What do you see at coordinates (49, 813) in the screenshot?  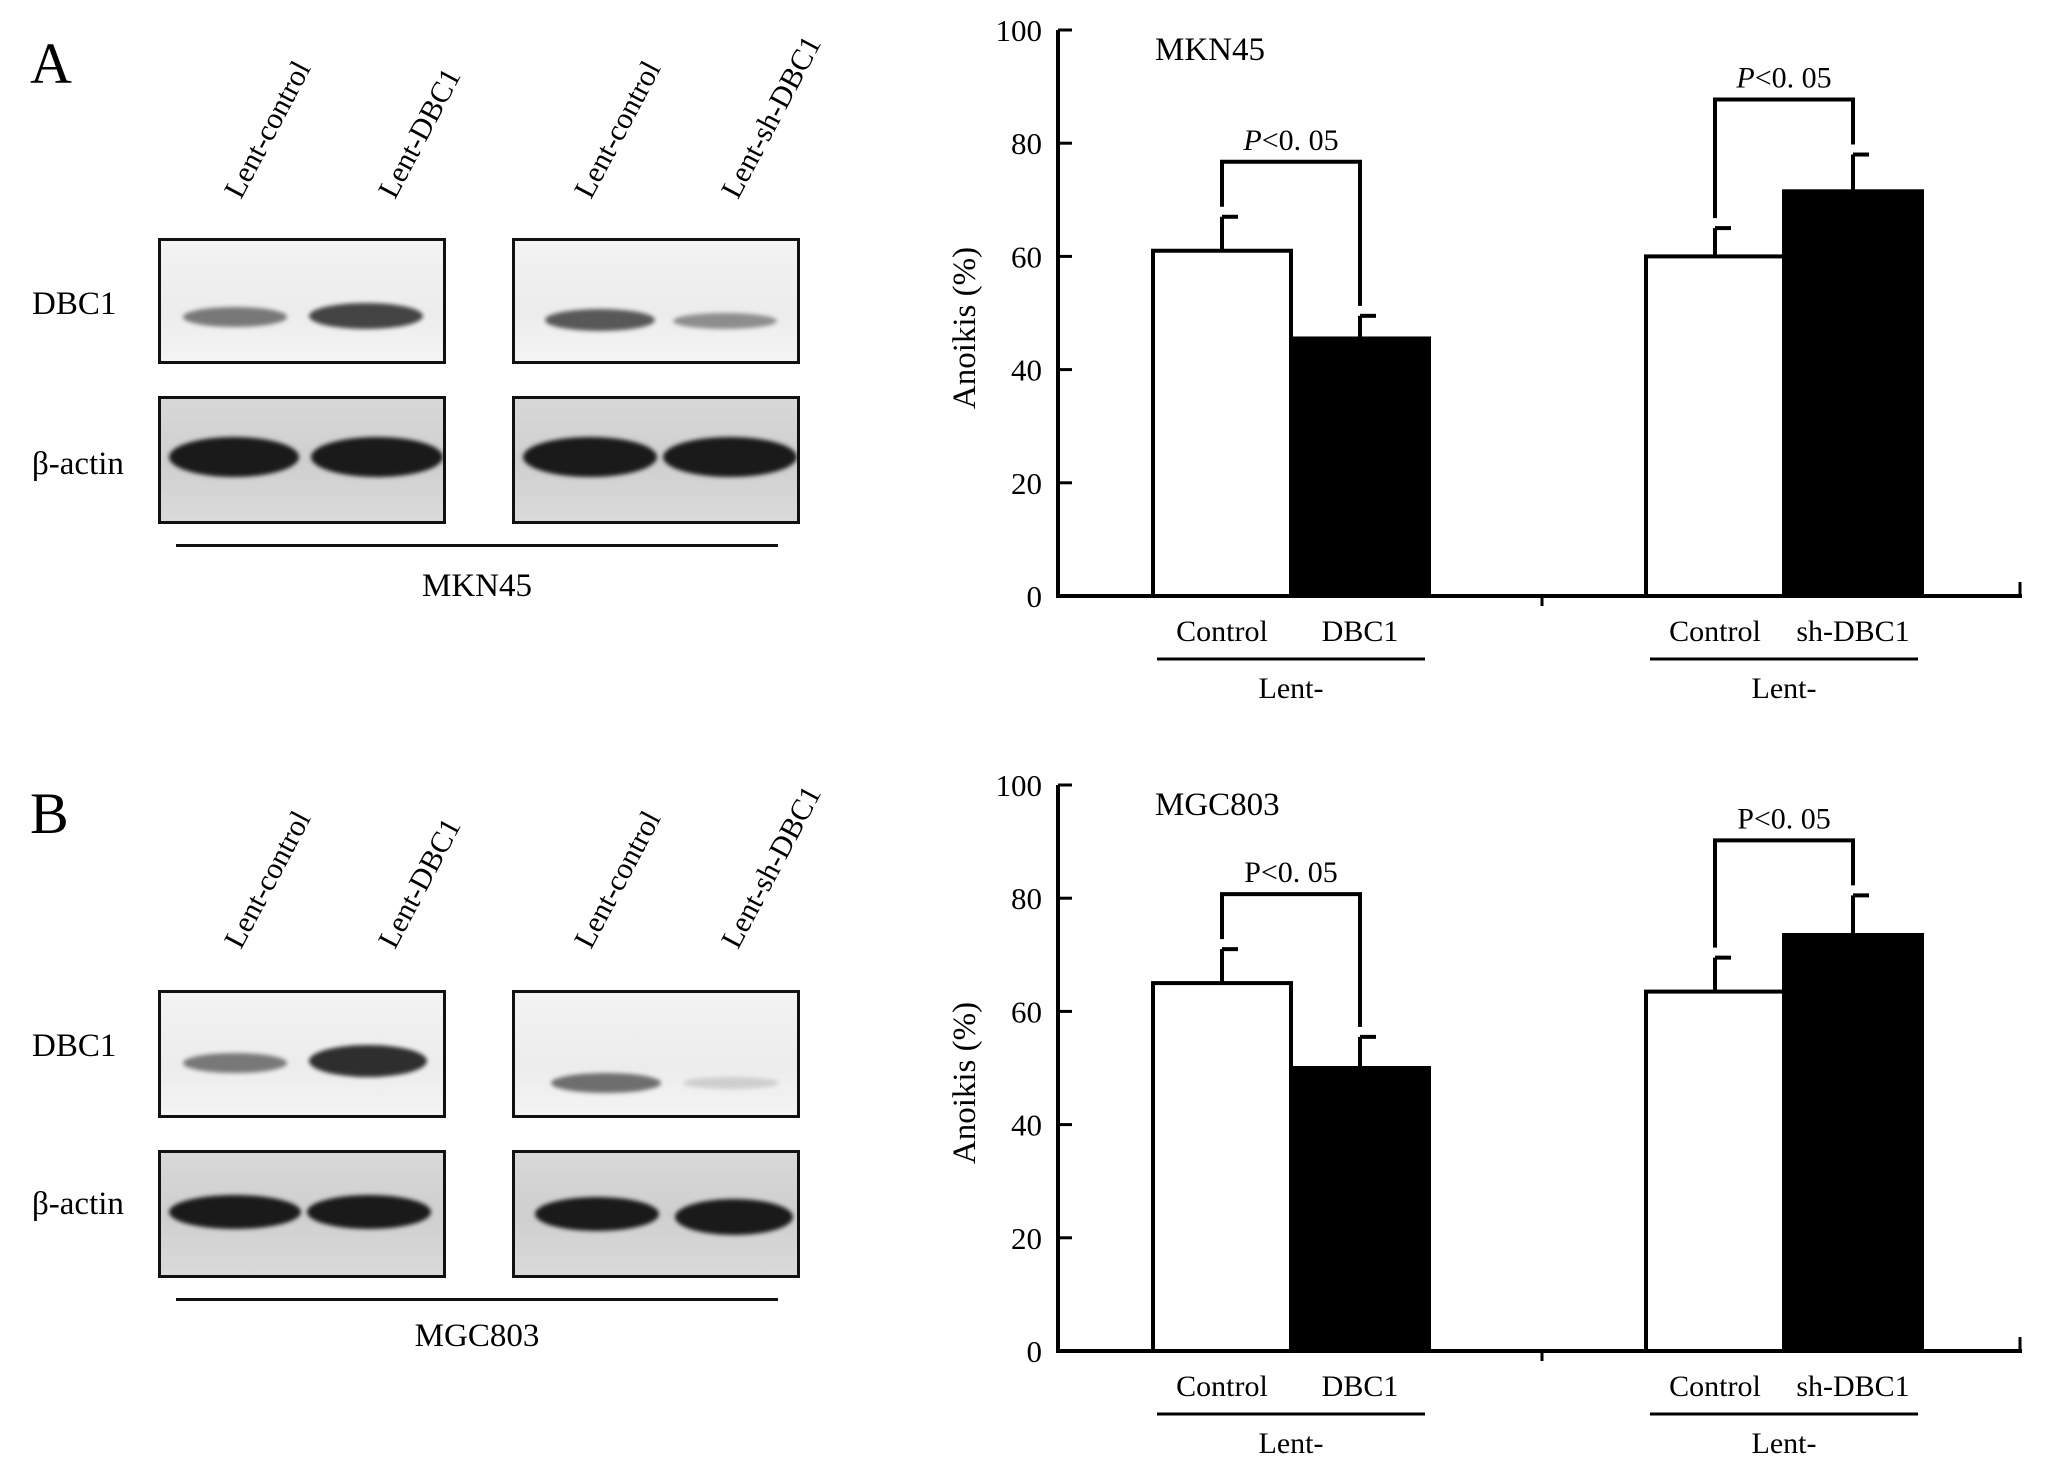 I see `panel-letter: B` at bounding box center [49, 813].